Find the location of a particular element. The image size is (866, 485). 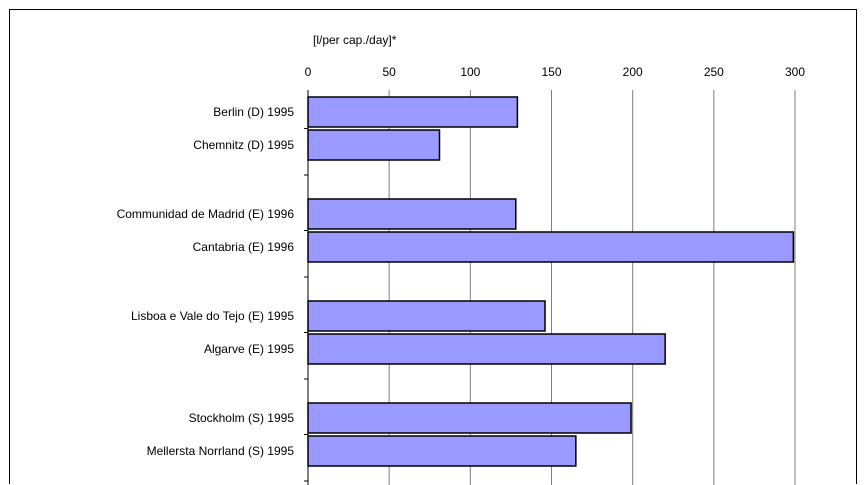

axis-label: [l/per cap./day]* is located at coordinates (355, 40).